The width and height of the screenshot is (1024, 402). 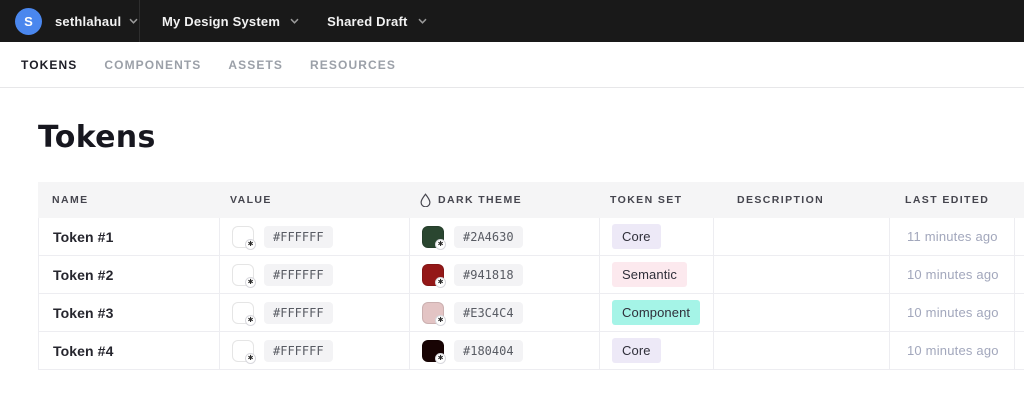 I want to click on topbar-nav: My Design System Shared Draft, so click(x=283, y=21).